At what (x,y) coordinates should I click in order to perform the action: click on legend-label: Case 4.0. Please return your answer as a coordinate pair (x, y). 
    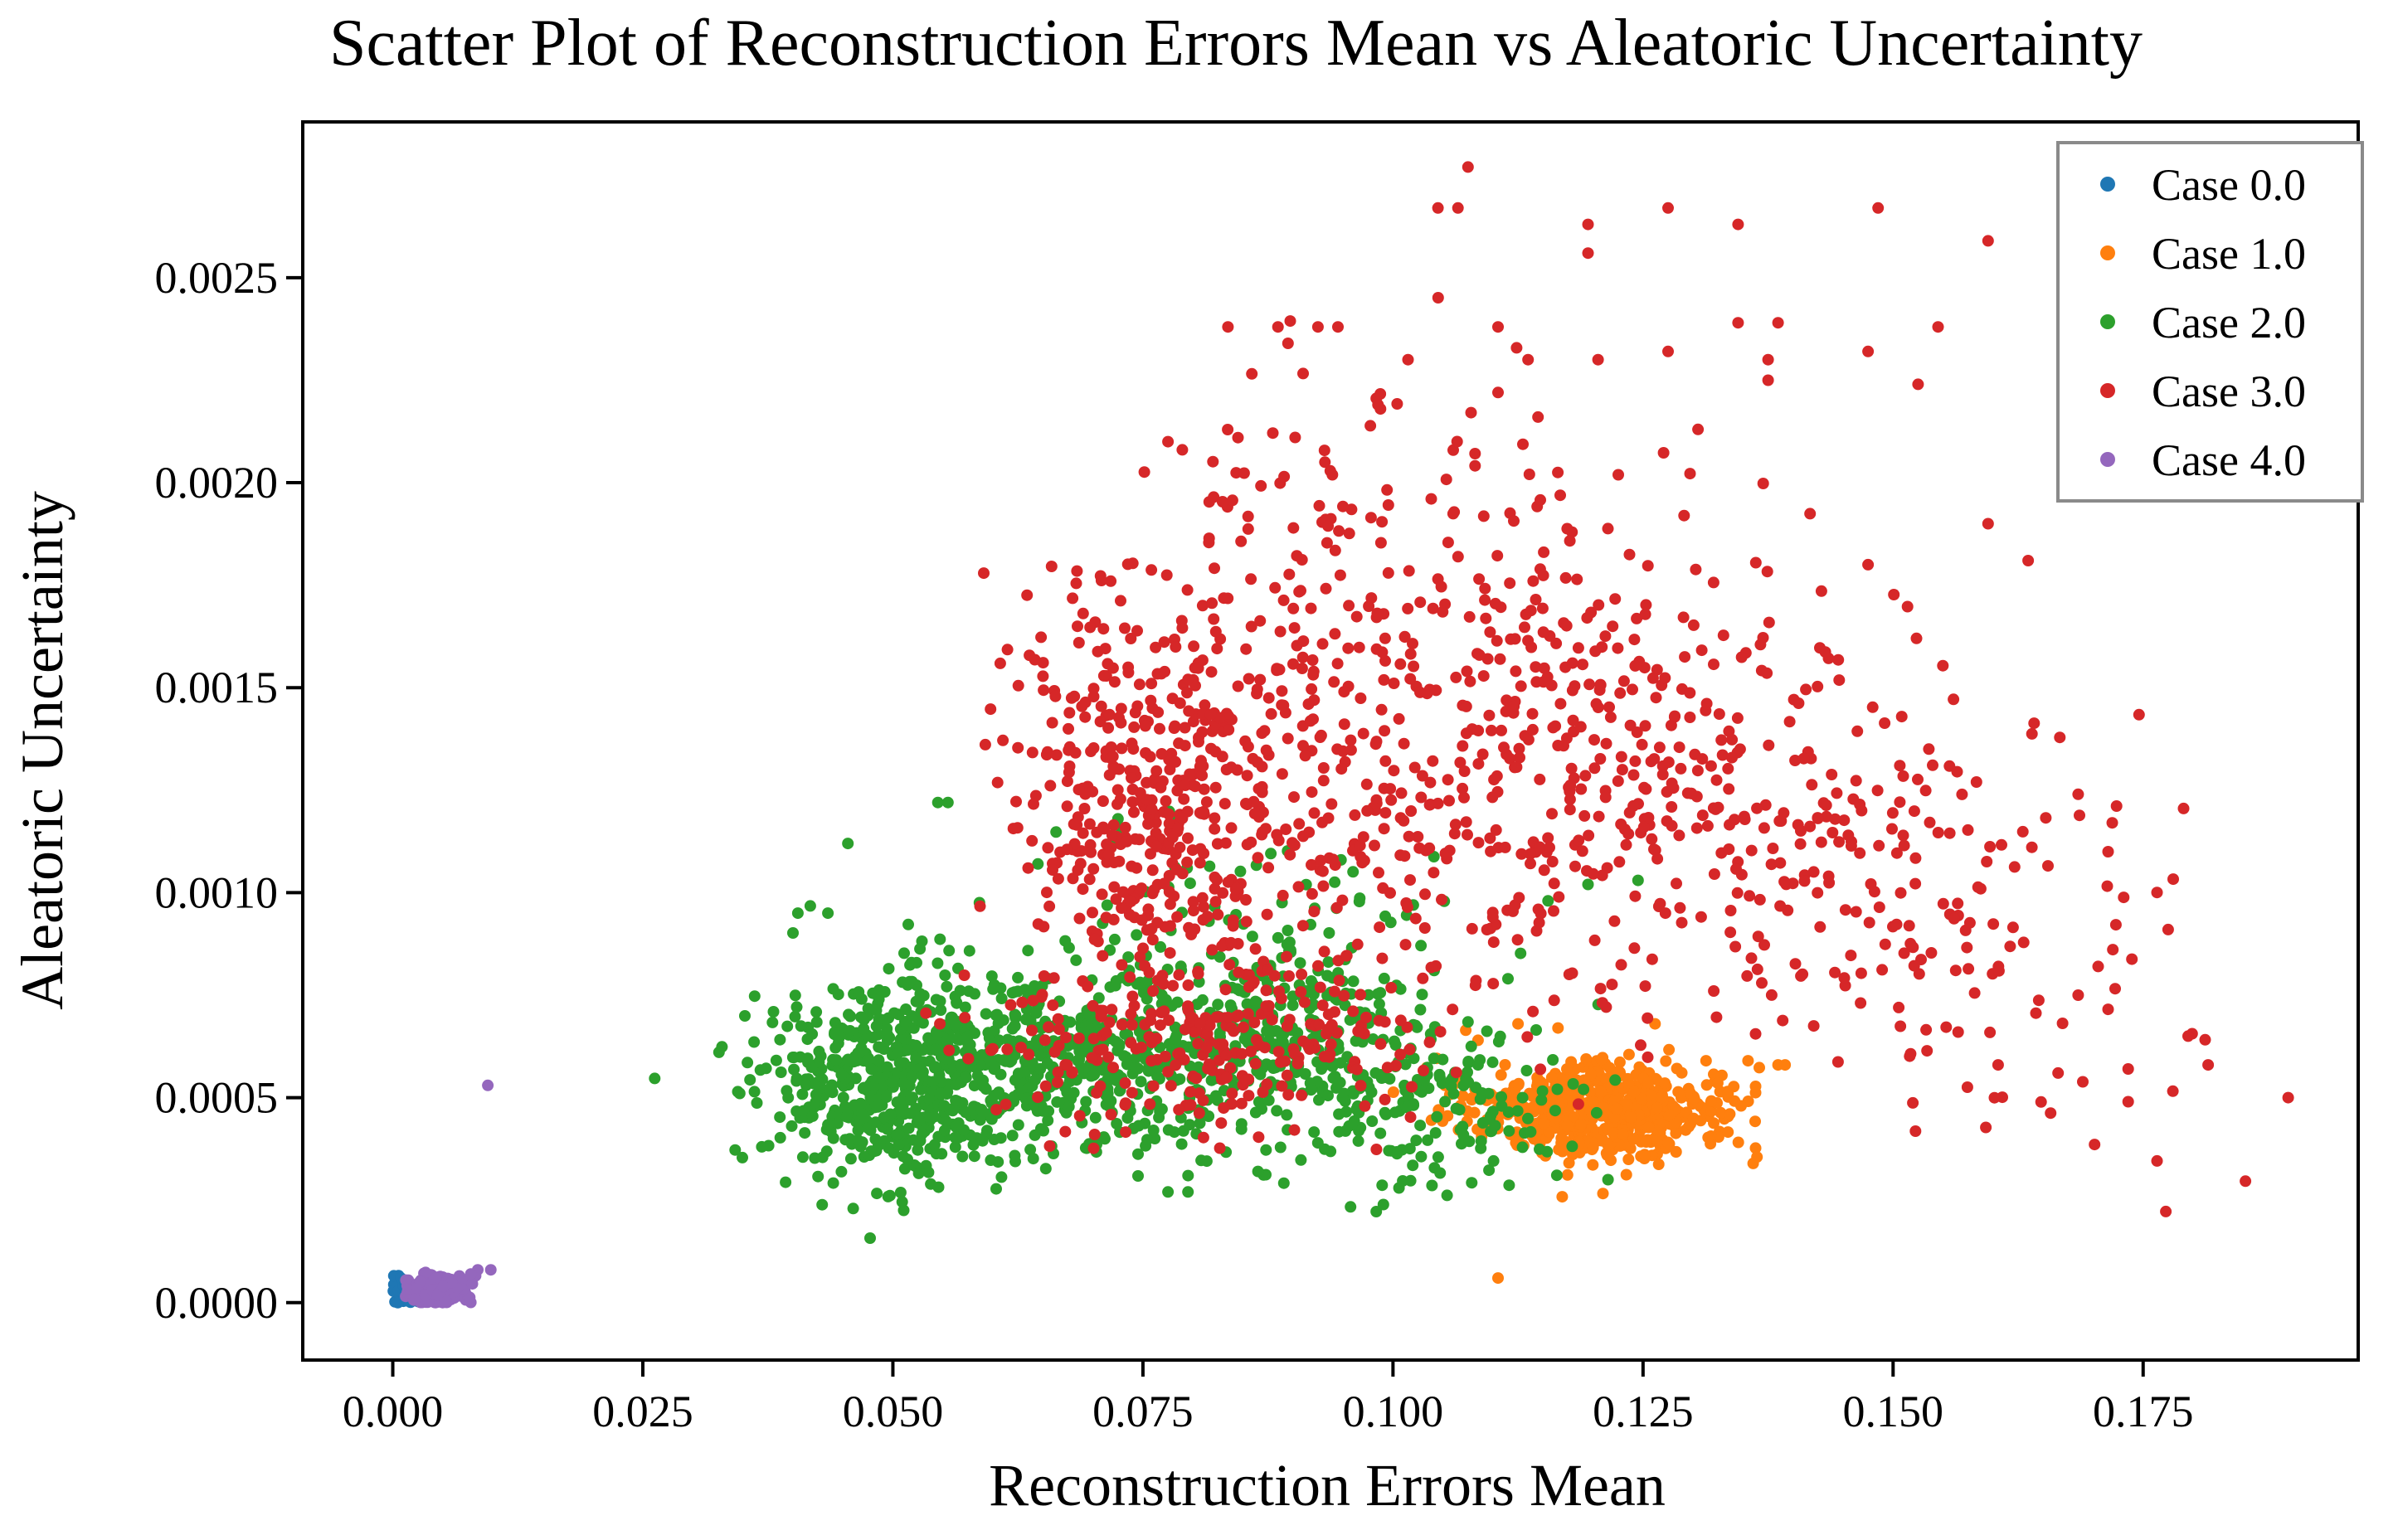
    Looking at the image, I should click on (2229, 460).